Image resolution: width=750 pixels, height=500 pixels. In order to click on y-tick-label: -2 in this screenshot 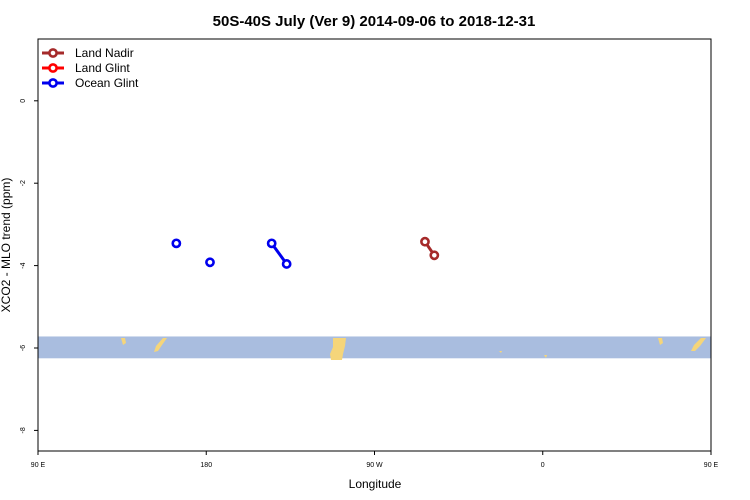, I will do `click(23, 183)`.